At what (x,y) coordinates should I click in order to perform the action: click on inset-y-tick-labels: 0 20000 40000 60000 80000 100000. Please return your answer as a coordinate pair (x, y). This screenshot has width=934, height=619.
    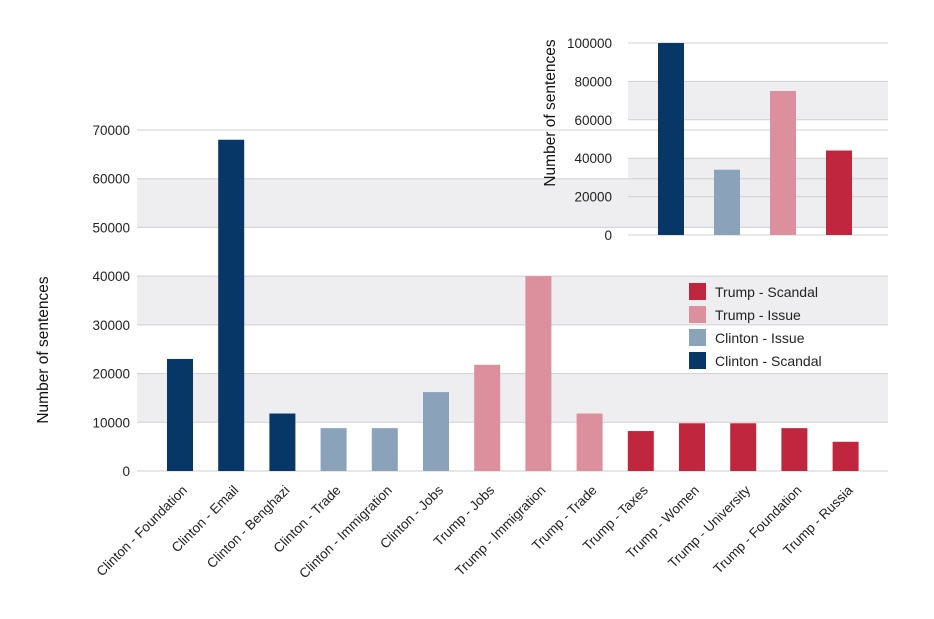
    Looking at the image, I should click on (589, 139).